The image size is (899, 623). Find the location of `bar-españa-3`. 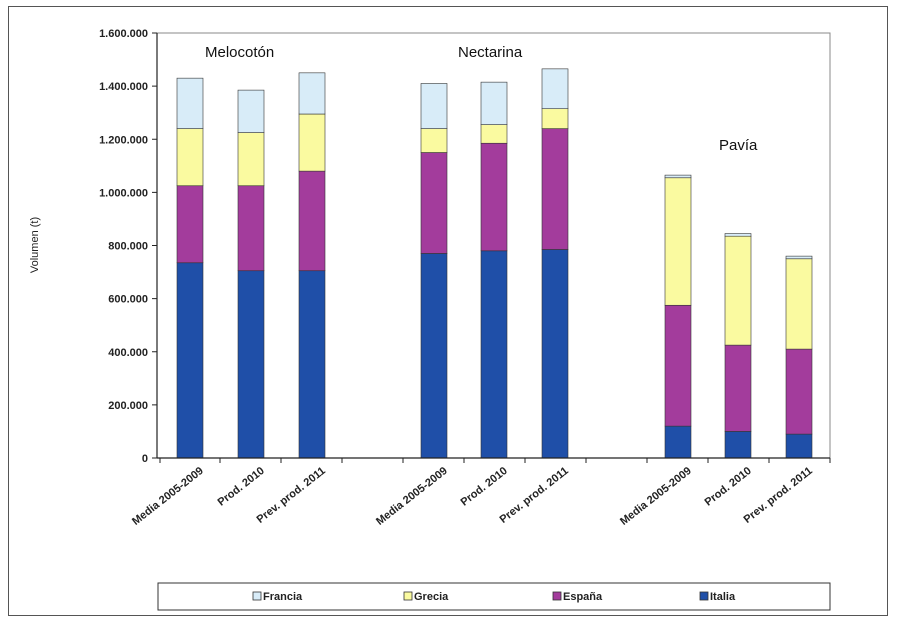

bar-españa-3 is located at coordinates (434, 203).